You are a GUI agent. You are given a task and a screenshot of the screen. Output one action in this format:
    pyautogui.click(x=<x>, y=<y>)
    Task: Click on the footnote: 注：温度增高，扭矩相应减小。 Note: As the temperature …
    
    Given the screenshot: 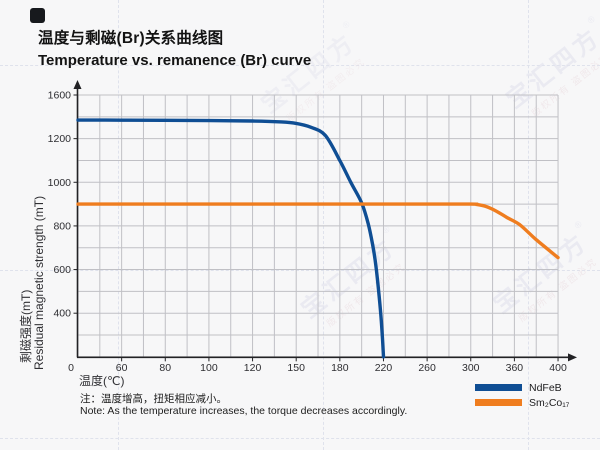 What is the action you would take?
    pyautogui.click(x=244, y=405)
    